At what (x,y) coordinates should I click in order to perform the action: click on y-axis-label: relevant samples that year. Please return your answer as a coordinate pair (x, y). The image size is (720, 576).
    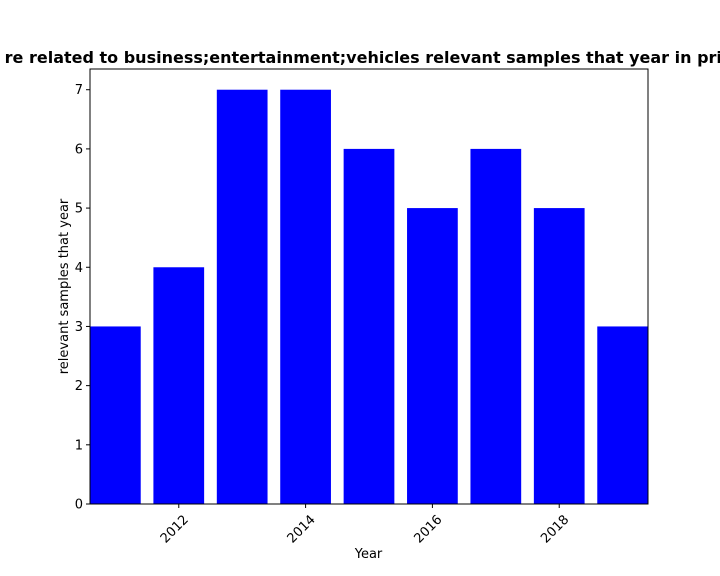
    Looking at the image, I should click on (64, 286).